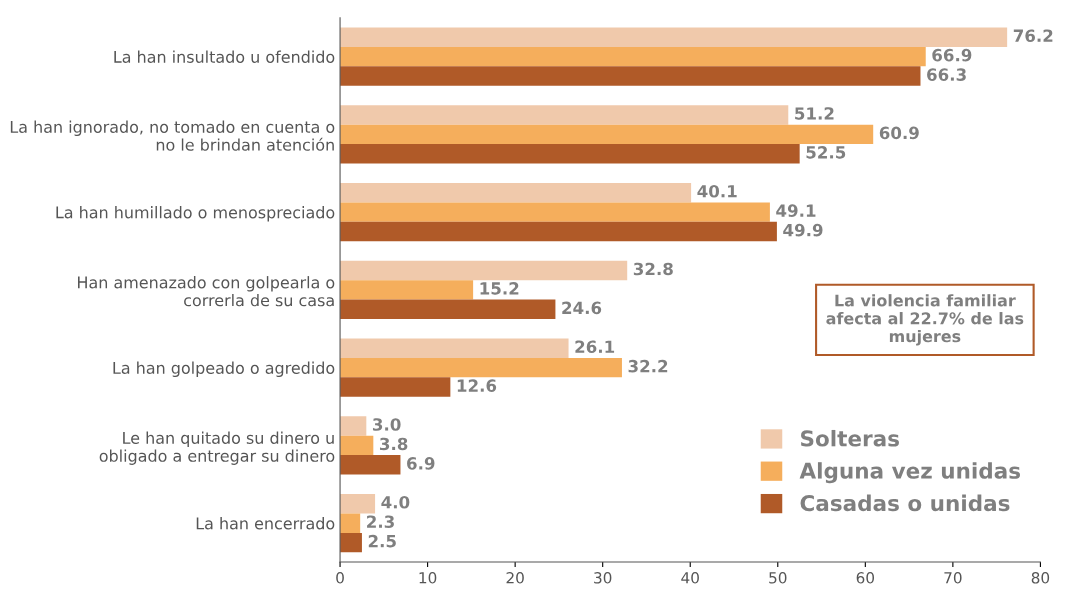 The height and width of the screenshot is (591, 1066). Describe the element at coordinates (796, 210) in the screenshot. I see `data-label: 49.1` at that location.